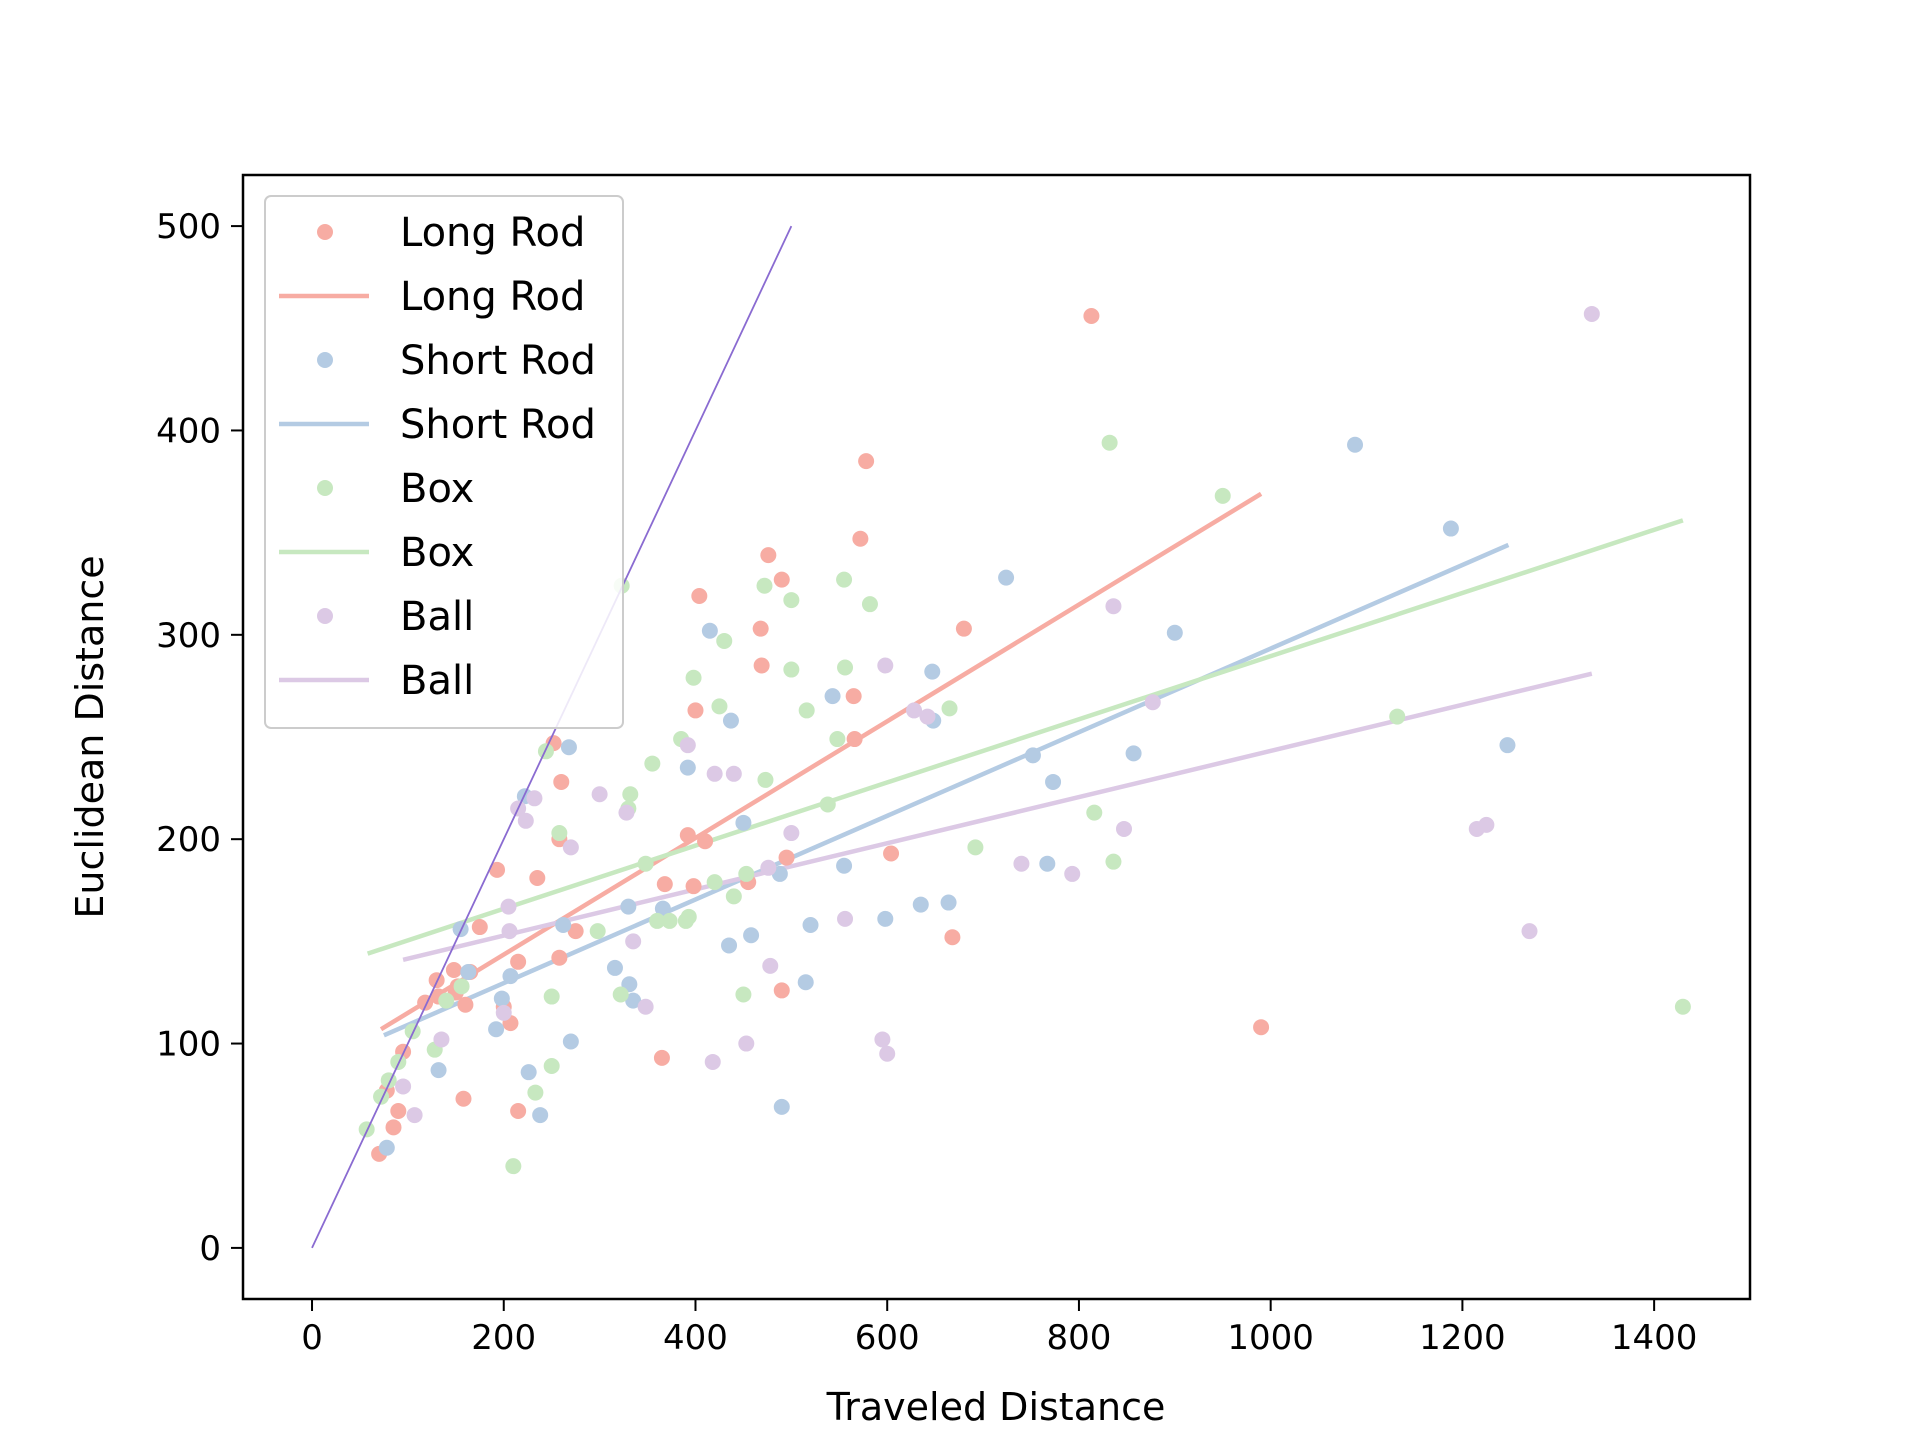  Describe the element at coordinates (1270, 1338) in the screenshot. I see `x-tick-label: 1000` at that location.